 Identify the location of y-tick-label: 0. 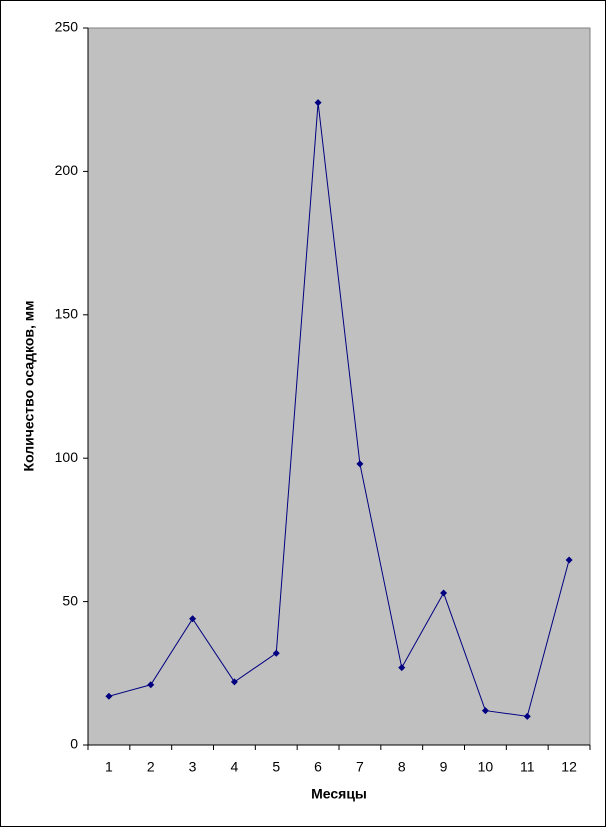
(74, 744).